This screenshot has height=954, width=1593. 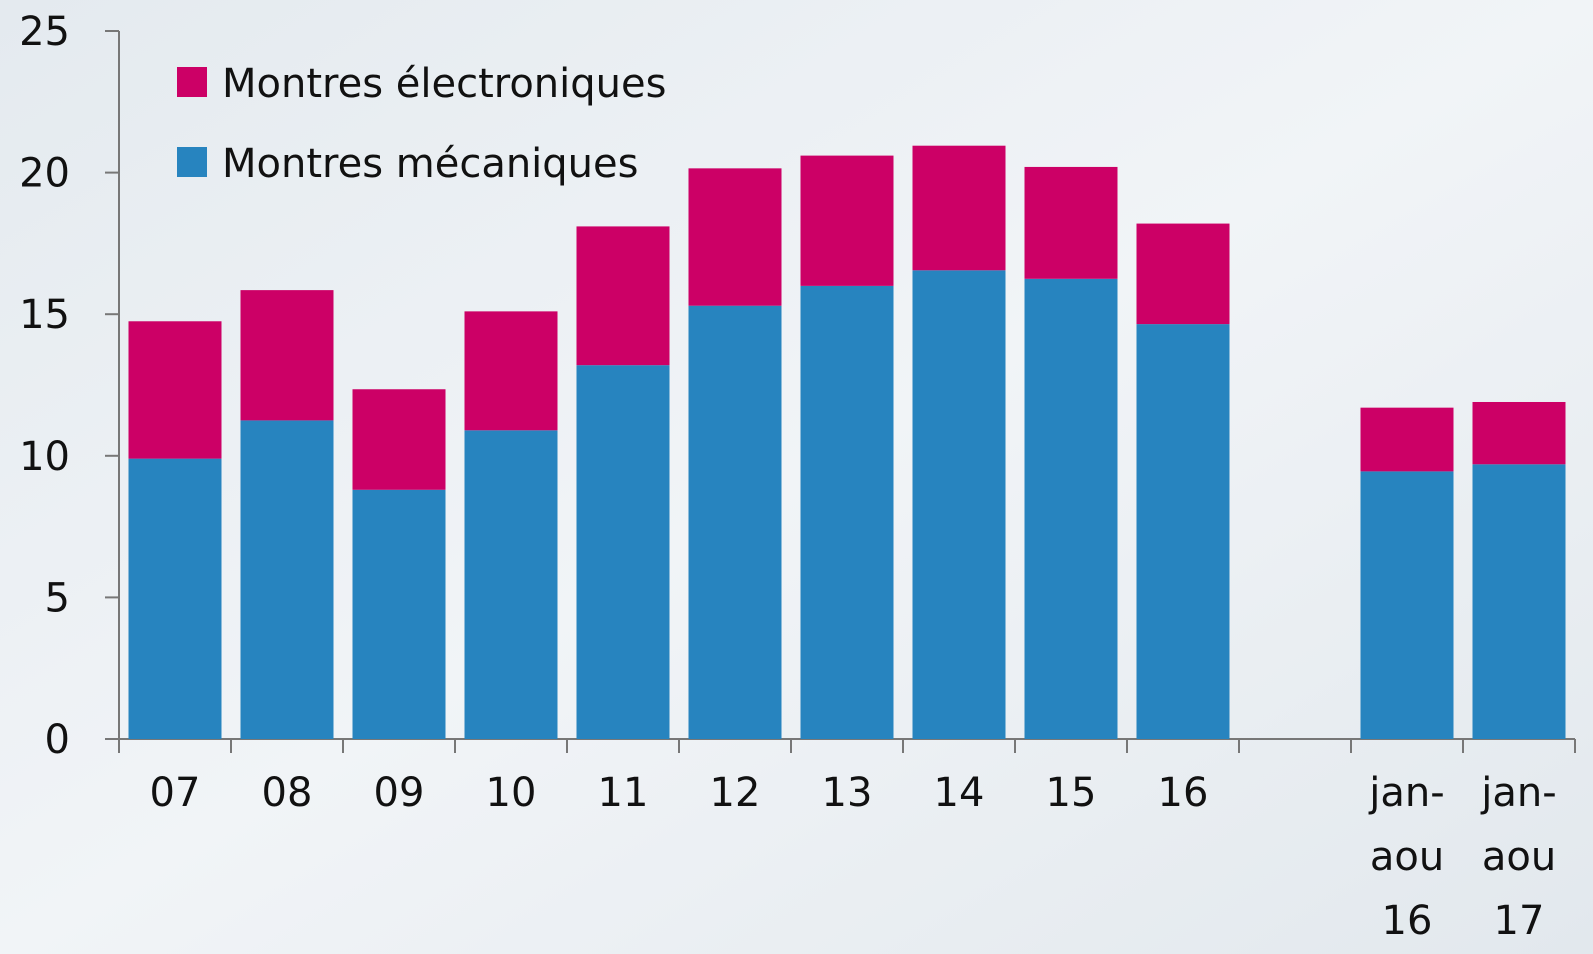 What do you see at coordinates (399, 793) in the screenshot?
I see `x-tick-label: 09` at bounding box center [399, 793].